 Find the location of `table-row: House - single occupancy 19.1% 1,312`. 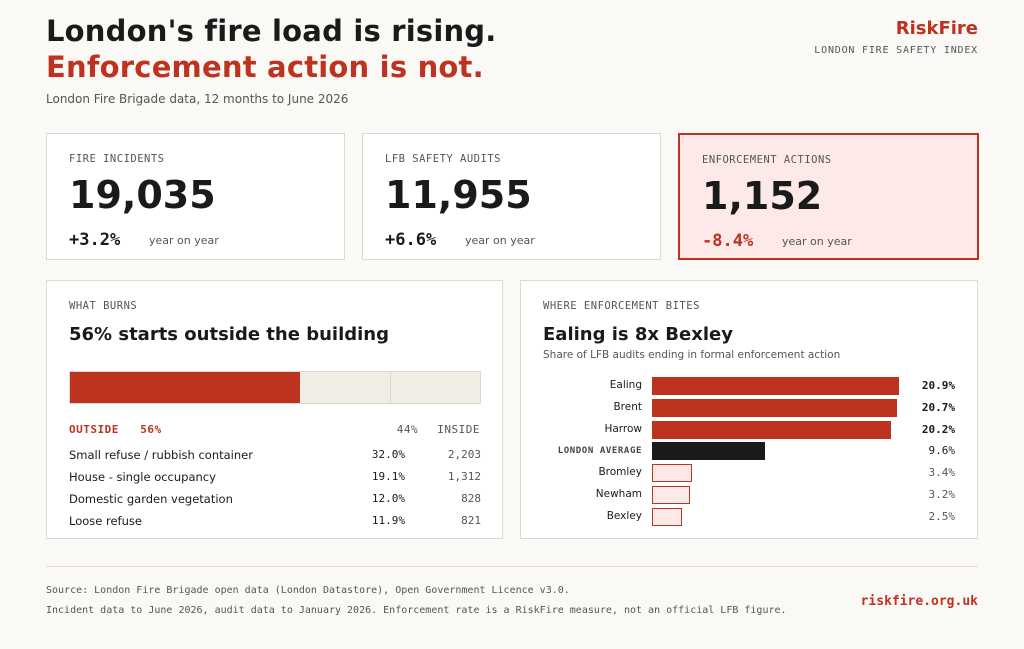

table-row: House - single occupancy 19.1% 1,312 is located at coordinates (275, 479).